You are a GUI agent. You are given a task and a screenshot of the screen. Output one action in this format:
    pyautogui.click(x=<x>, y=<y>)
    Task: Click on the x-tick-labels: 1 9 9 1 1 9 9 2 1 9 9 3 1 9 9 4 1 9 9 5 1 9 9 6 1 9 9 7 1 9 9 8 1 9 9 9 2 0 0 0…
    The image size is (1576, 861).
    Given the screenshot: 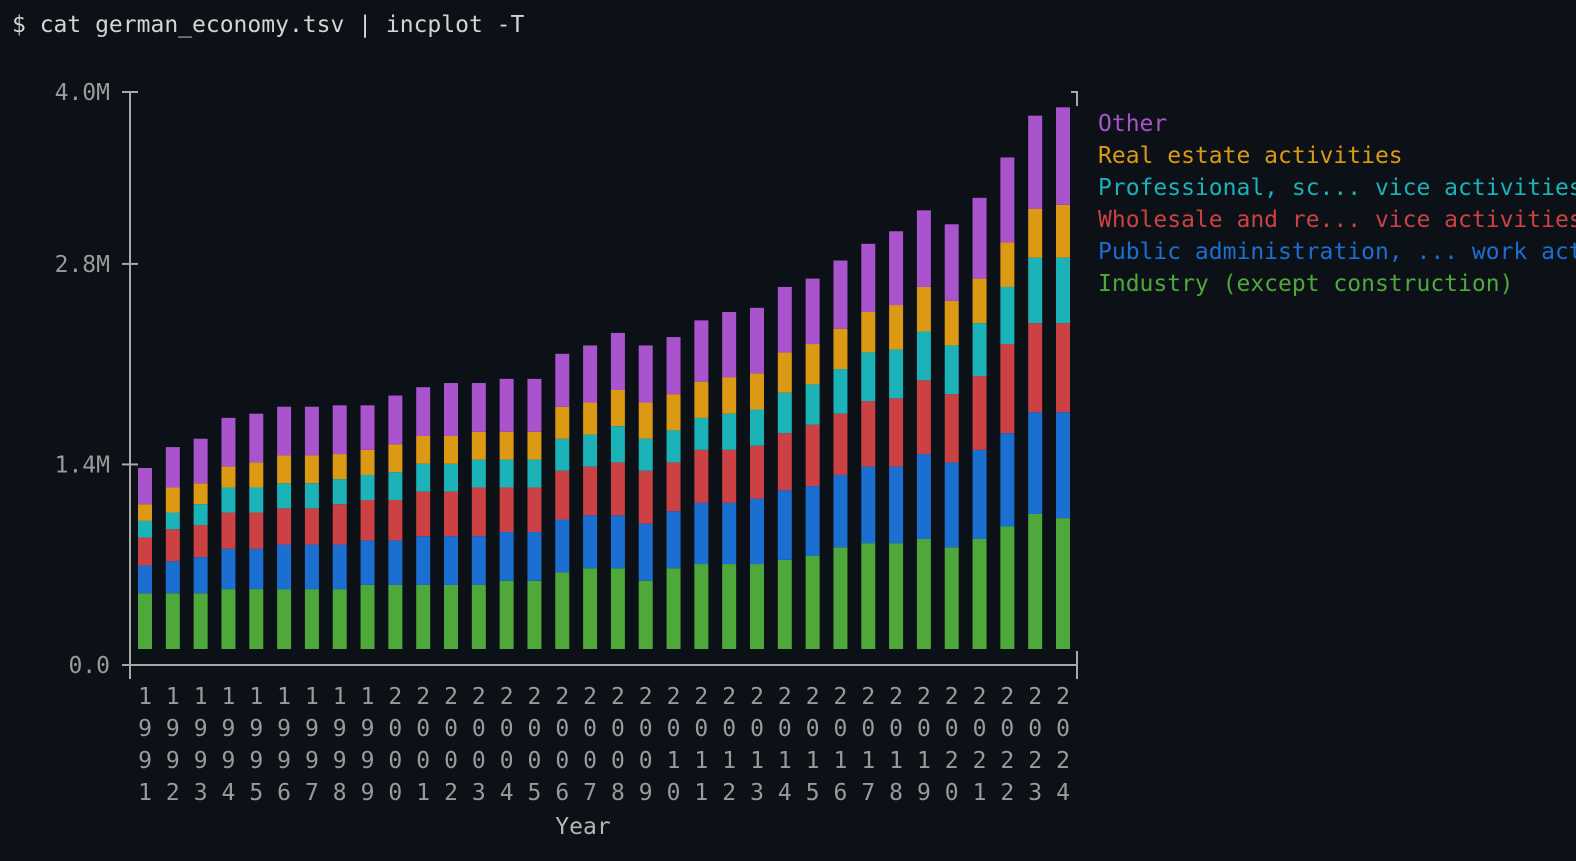 What is the action you would take?
    pyautogui.click(x=604, y=745)
    